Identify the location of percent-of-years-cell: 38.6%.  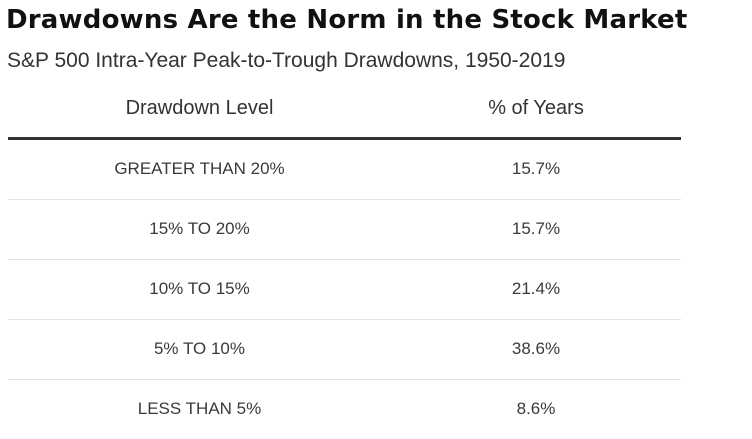
(536, 348).